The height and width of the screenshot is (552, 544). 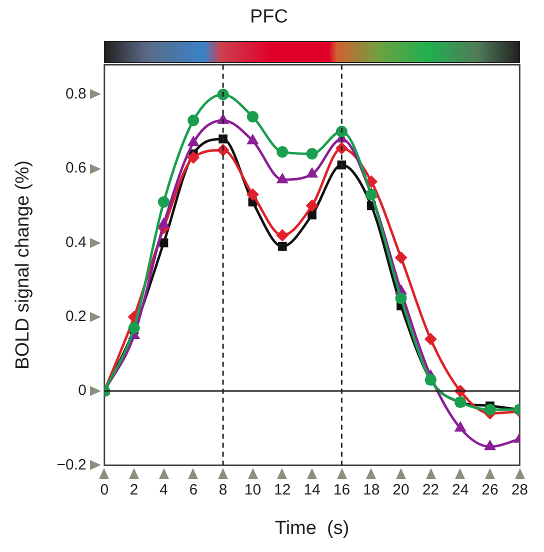 What do you see at coordinates (134, 489) in the screenshot?
I see `x-tick-label: 2` at bounding box center [134, 489].